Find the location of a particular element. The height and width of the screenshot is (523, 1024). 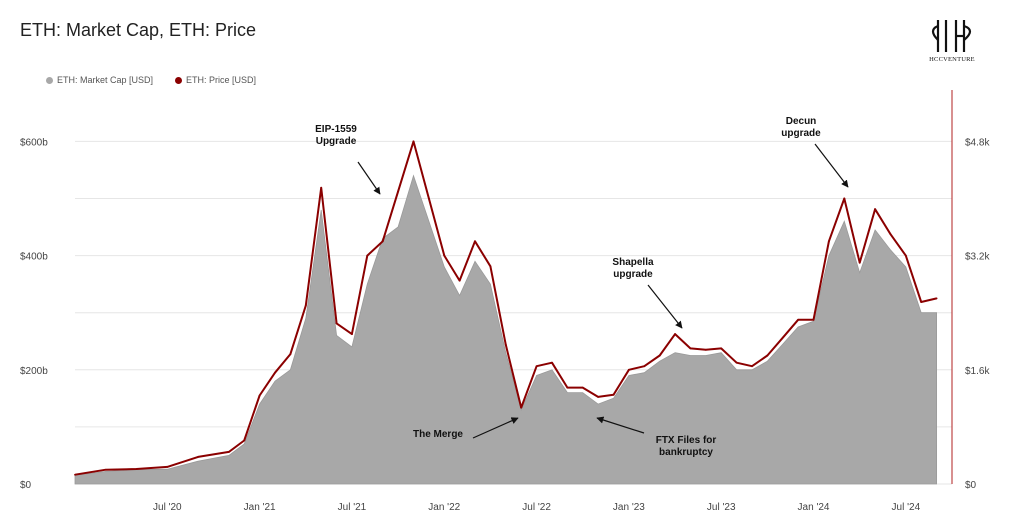

annotation-label: EIP-1559 is located at coordinates (336, 129).